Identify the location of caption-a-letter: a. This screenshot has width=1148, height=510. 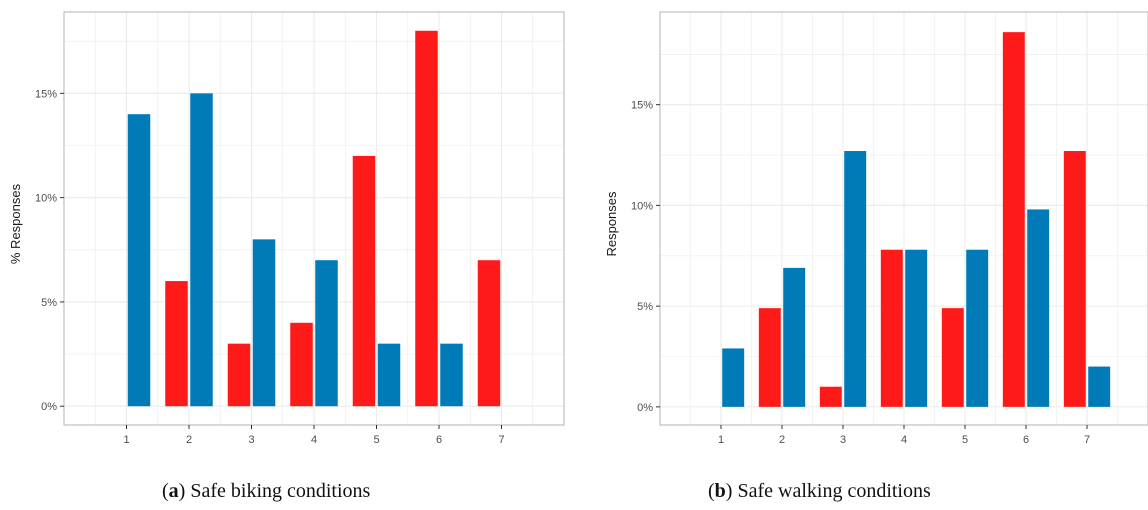
(173, 491).